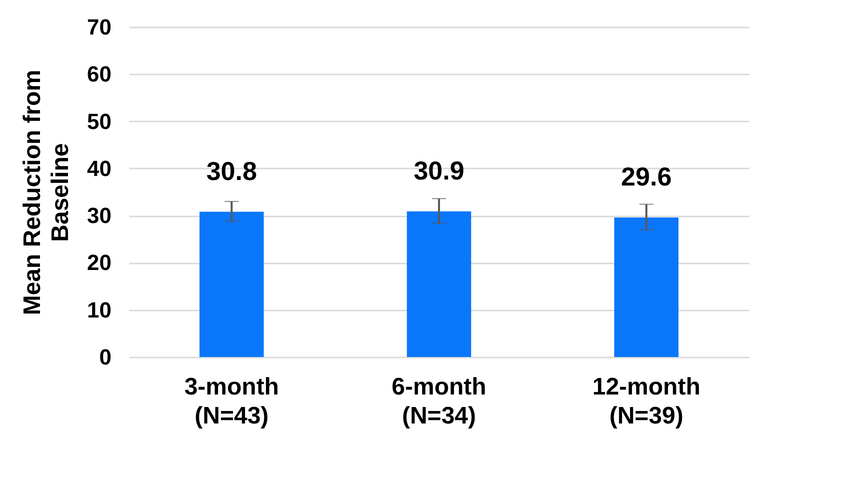 The height and width of the screenshot is (477, 847). What do you see at coordinates (99, 309) in the screenshot?
I see `y-tick-label: 10` at bounding box center [99, 309].